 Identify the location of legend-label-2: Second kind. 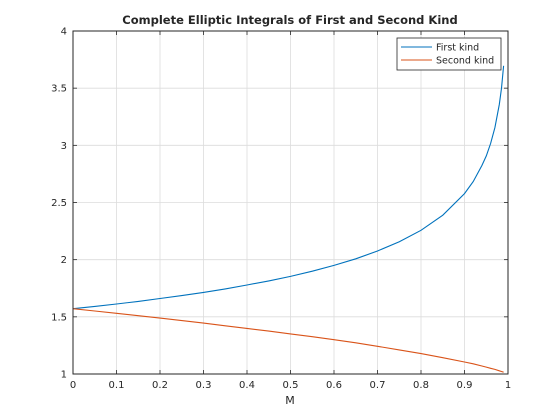
(465, 61).